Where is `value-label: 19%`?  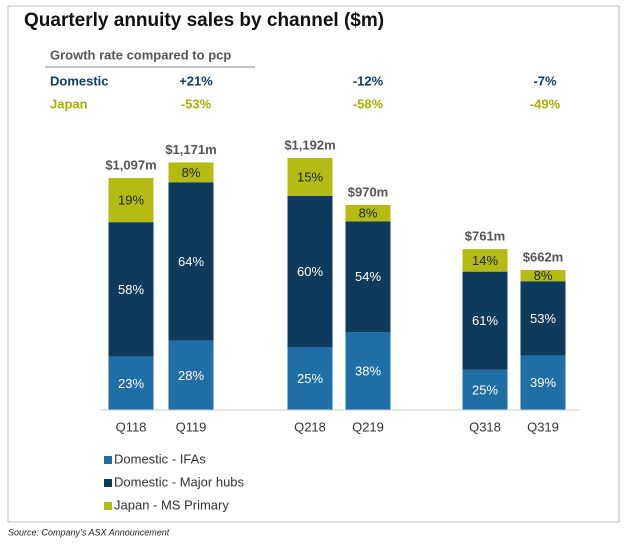
value-label: 19% is located at coordinates (131, 200).